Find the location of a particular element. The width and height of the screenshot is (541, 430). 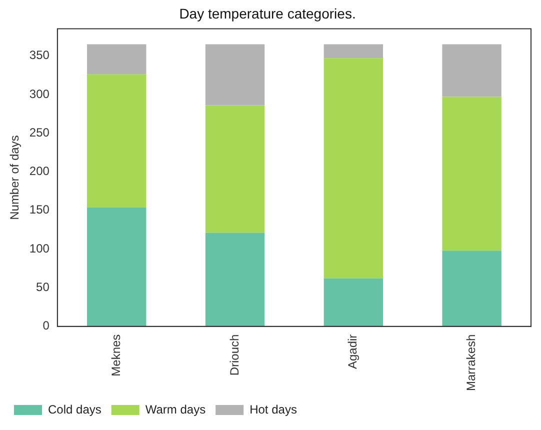

y-tick-label: 350 is located at coordinates (39, 55).